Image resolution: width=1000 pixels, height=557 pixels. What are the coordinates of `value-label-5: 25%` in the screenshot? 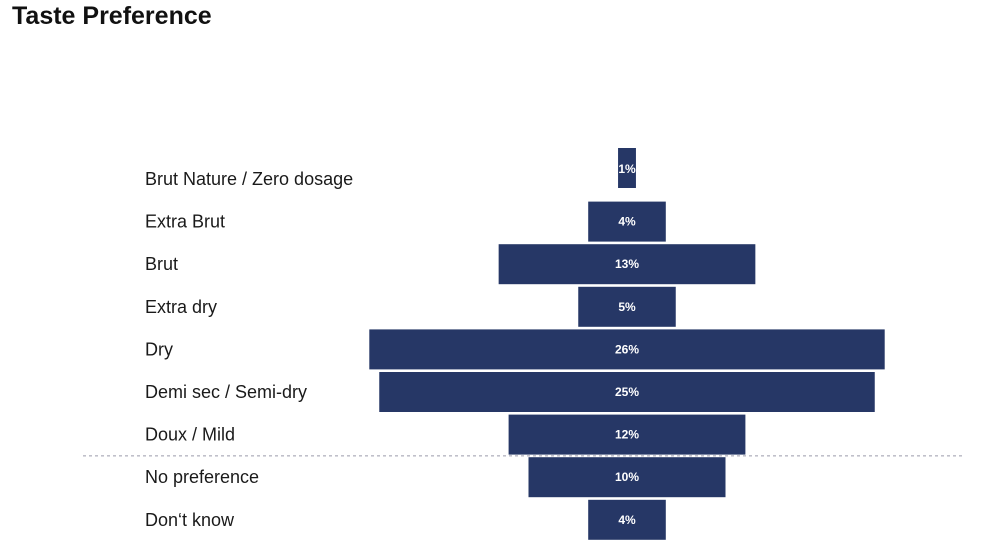 It's located at (627, 392).